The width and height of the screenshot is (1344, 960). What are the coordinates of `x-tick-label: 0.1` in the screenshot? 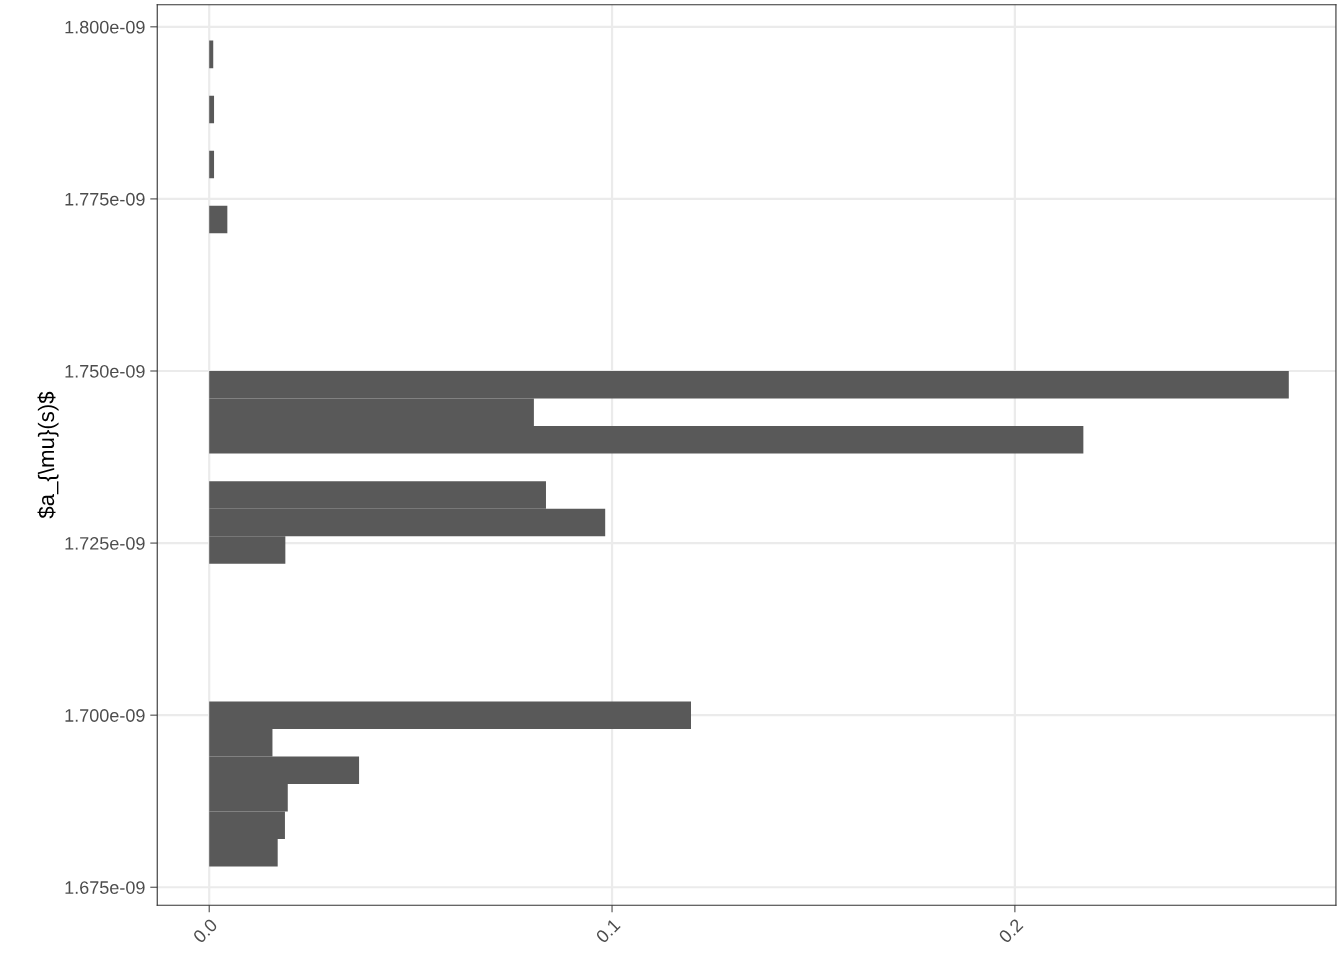 It's located at (608, 931).